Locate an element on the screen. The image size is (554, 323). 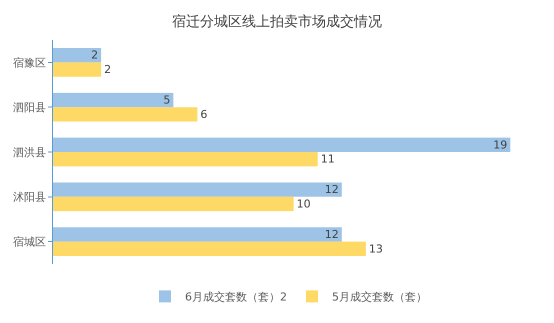
data-label: 5 is located at coordinates (166, 100).